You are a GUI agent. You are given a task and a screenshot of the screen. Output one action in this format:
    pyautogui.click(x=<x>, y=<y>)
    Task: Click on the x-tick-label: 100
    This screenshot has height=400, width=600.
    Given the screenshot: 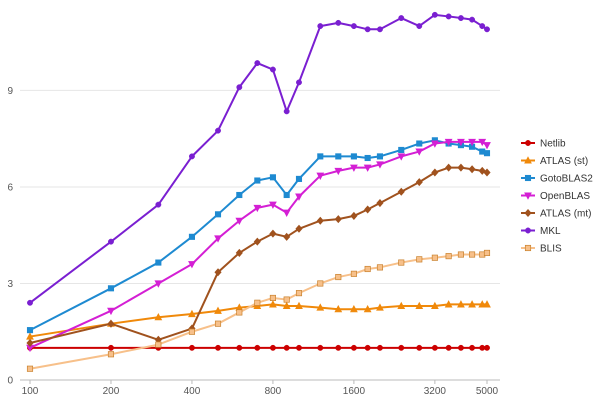 What is the action you would take?
    pyautogui.click(x=30, y=391)
    